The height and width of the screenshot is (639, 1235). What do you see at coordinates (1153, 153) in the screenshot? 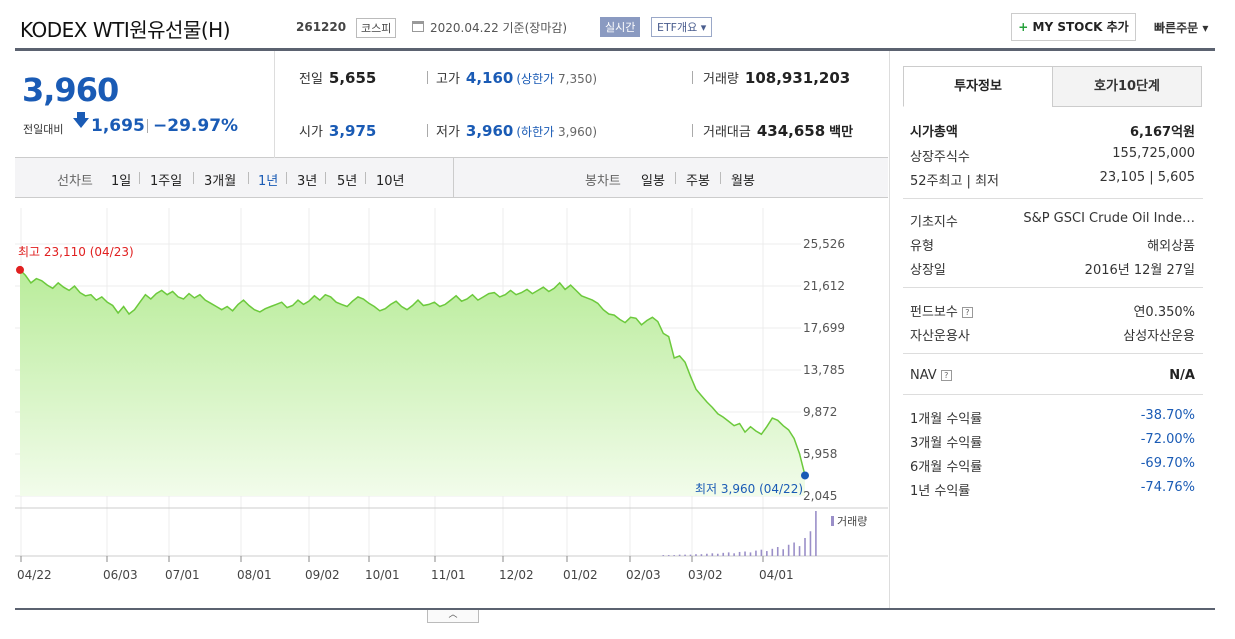
I see `shares-value: 155,725,000` at bounding box center [1153, 153].